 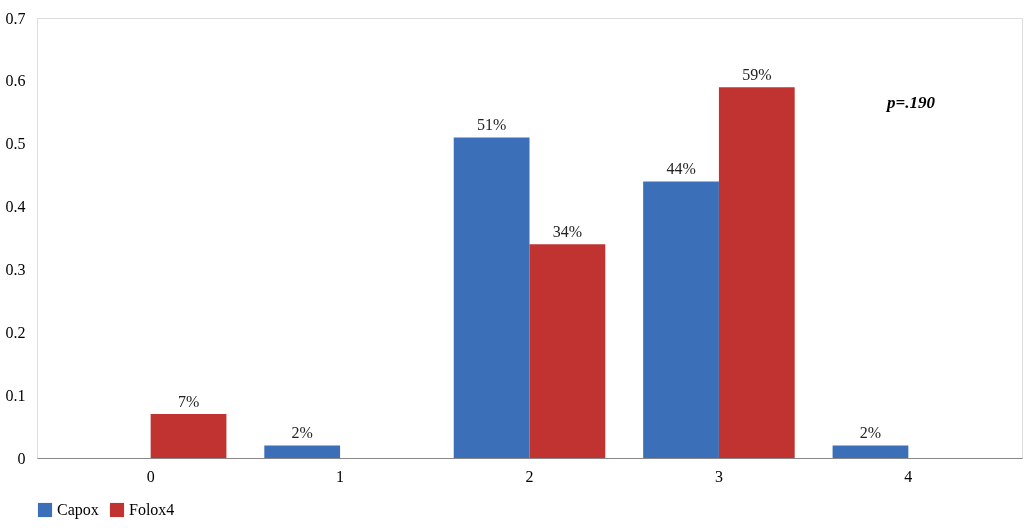 What do you see at coordinates (681, 169) in the screenshot?
I see `data-label: 44%` at bounding box center [681, 169].